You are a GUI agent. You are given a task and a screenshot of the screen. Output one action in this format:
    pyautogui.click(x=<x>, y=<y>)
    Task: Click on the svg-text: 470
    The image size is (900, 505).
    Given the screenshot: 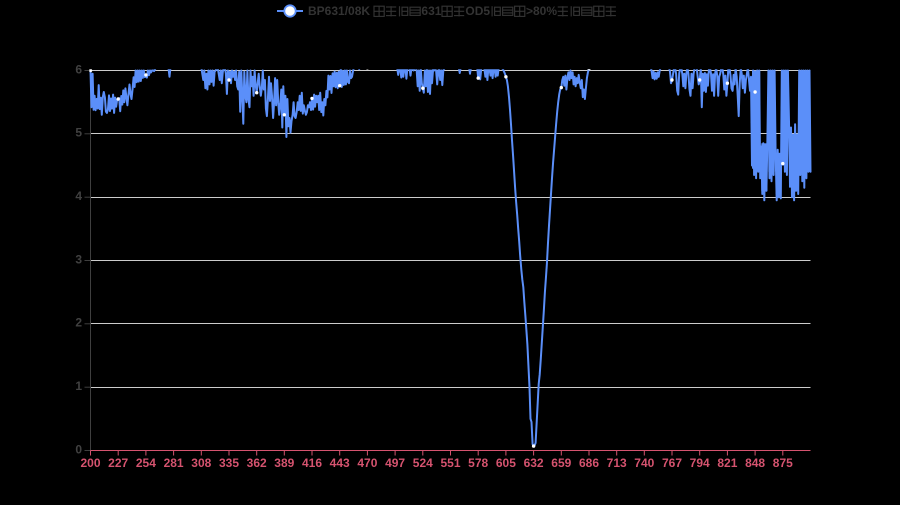 What is the action you would take?
    pyautogui.click(x=367, y=463)
    